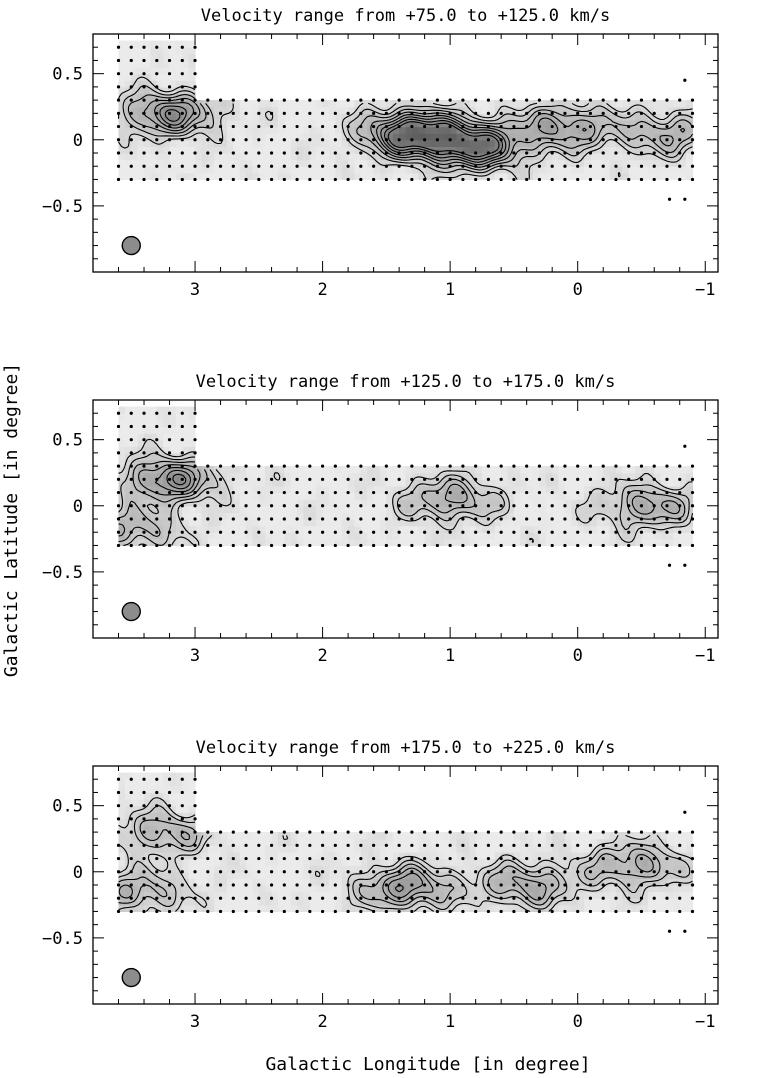  I want to click on y-axis-label: Galactic Latitude [in degree], so click(11, 520).